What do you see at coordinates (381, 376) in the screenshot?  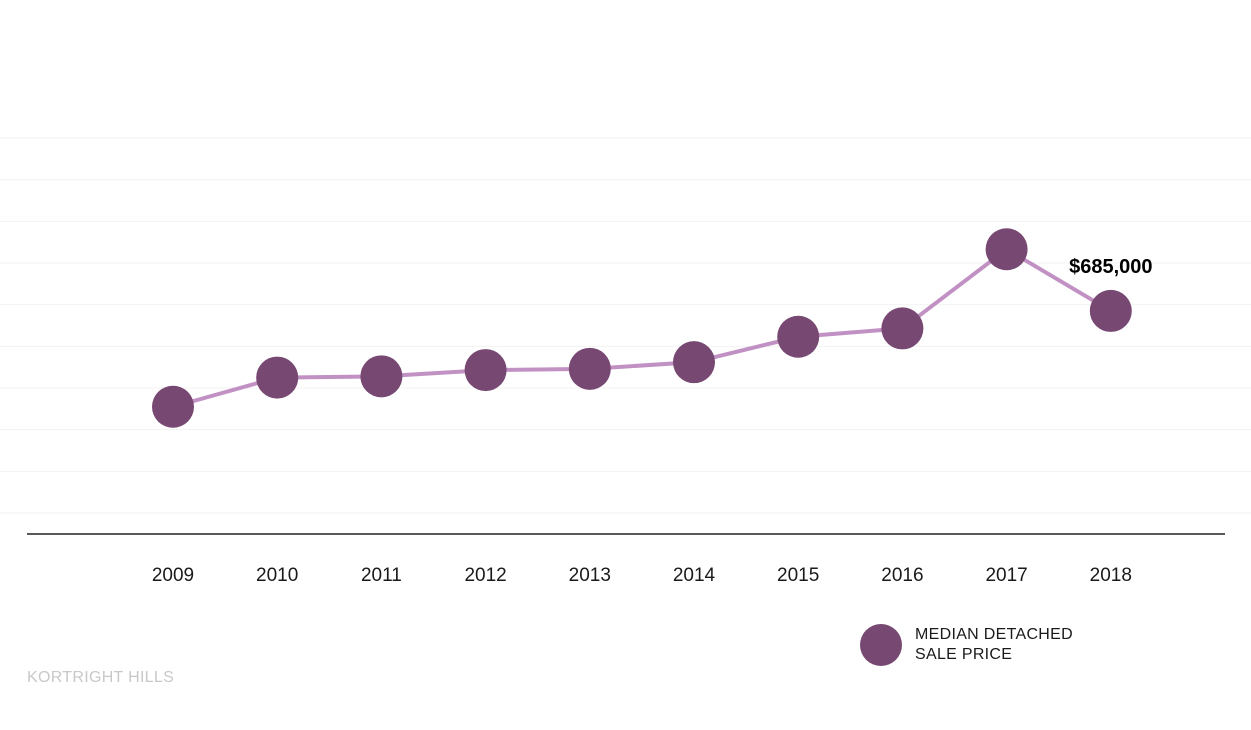 I see `data-point-2011` at bounding box center [381, 376].